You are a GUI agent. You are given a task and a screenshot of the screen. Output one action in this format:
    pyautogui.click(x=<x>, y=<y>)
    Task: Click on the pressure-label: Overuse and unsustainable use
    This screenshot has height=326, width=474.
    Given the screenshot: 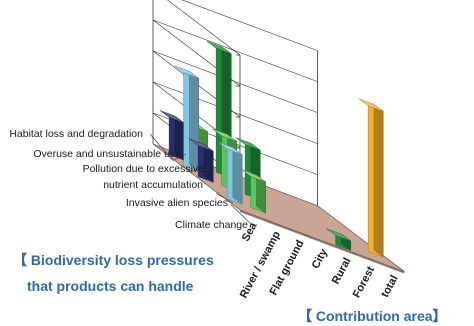 What is the action you would take?
    pyautogui.click(x=107, y=154)
    